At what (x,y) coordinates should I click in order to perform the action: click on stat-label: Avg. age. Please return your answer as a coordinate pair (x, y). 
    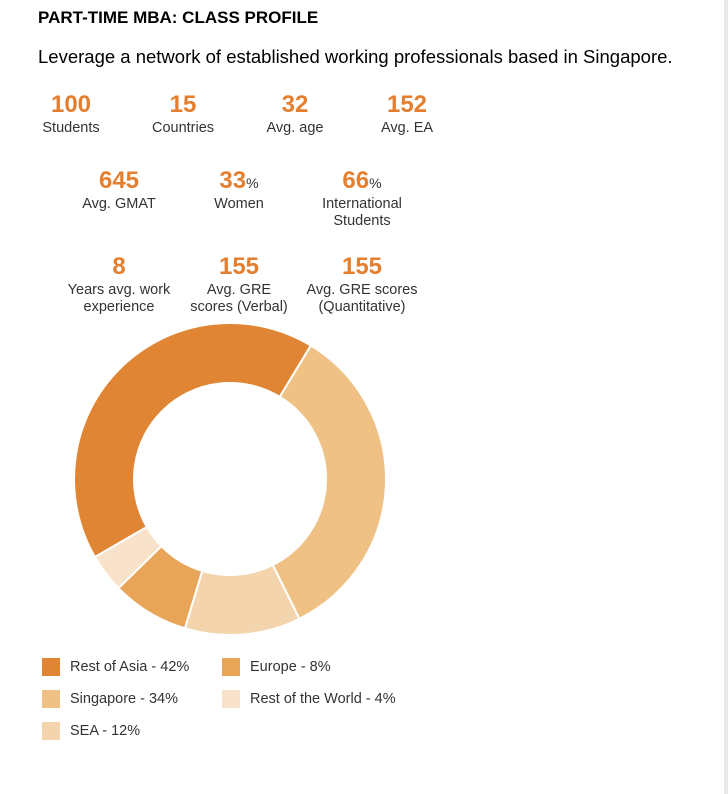
    Looking at the image, I should click on (295, 128).